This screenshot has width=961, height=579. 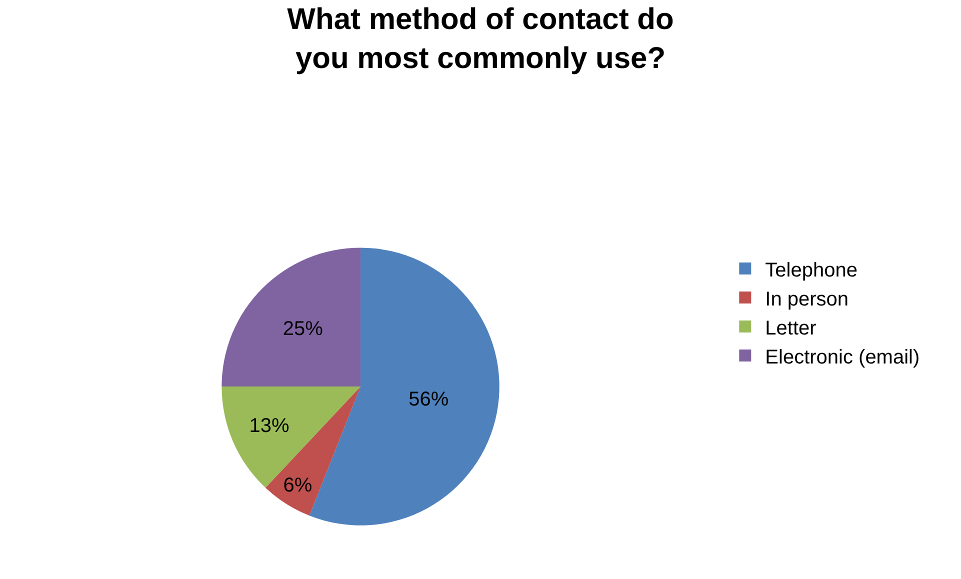 What do you see at coordinates (791, 328) in the screenshot?
I see `legend-label: Letter` at bounding box center [791, 328].